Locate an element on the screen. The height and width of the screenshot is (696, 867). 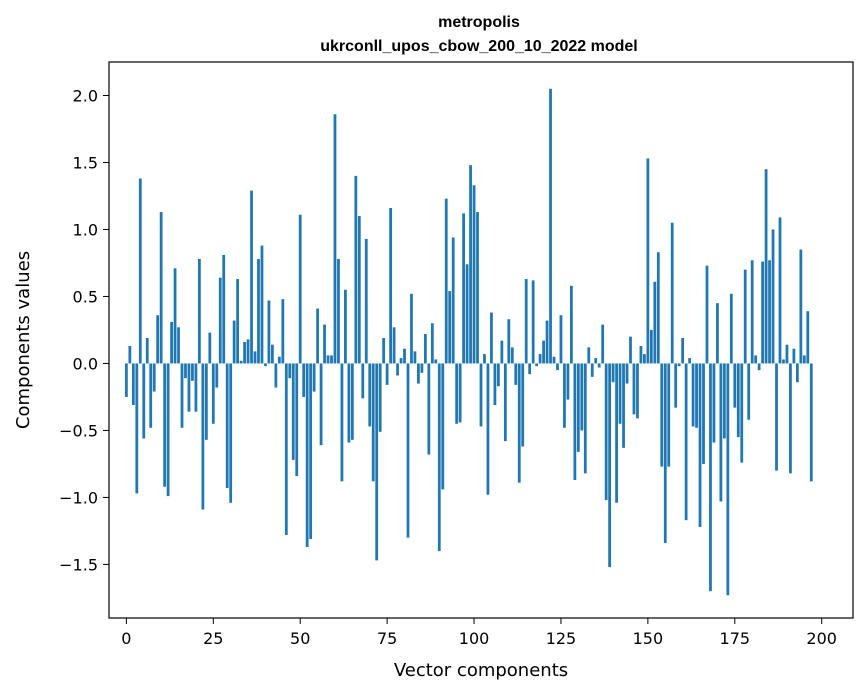
chart-subtitle: ukrconll_upos_cbow_200_10_2022 model is located at coordinates (478, 46).